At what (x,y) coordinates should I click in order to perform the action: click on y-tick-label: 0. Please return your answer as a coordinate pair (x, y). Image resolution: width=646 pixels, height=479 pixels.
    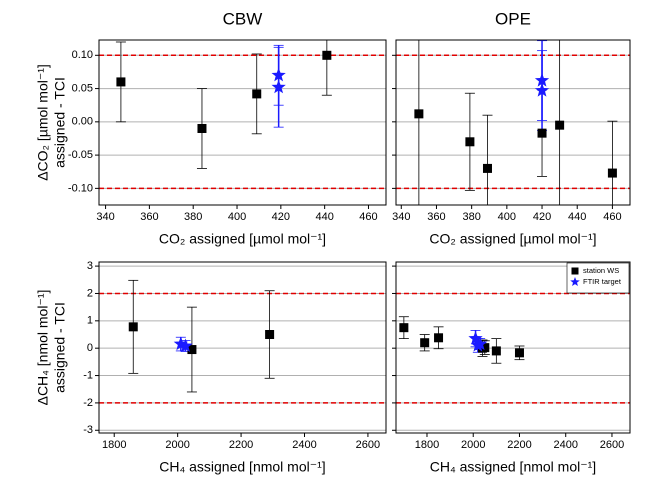
    Looking at the image, I should click on (90, 348).